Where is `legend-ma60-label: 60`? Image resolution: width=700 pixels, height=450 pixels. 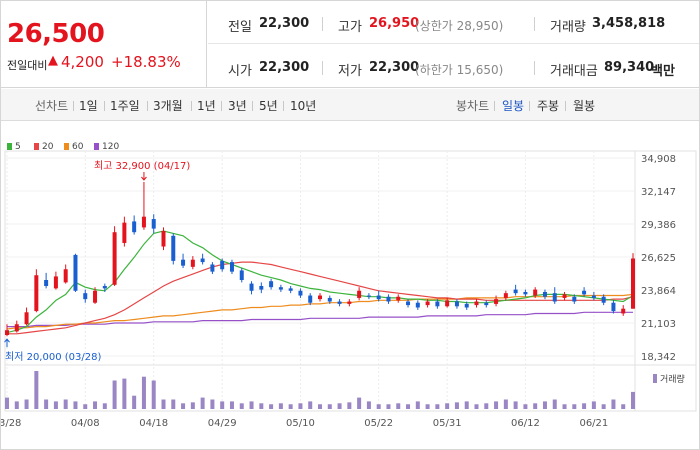
legend-ma60-label: 60 is located at coordinates (78, 147).